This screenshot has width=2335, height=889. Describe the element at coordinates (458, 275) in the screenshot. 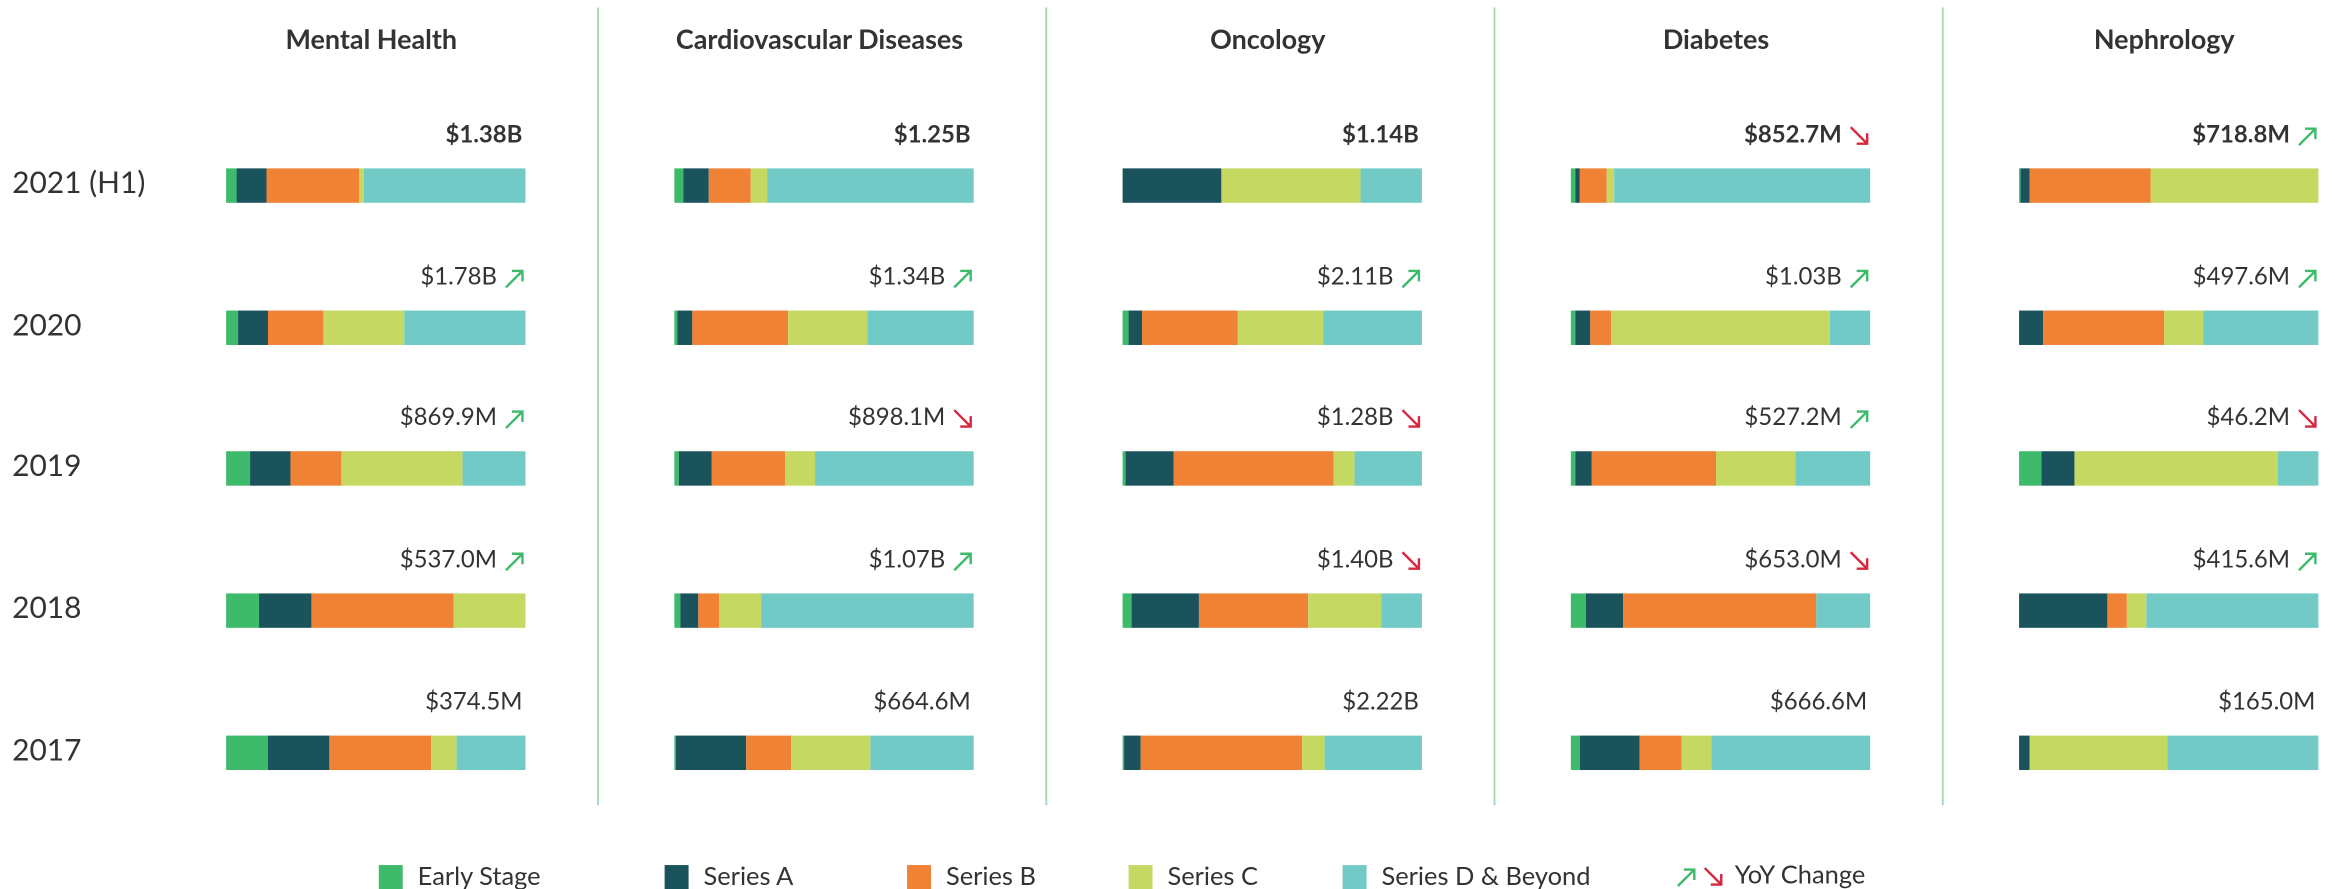

I see `total-label: $1.78B` at that location.